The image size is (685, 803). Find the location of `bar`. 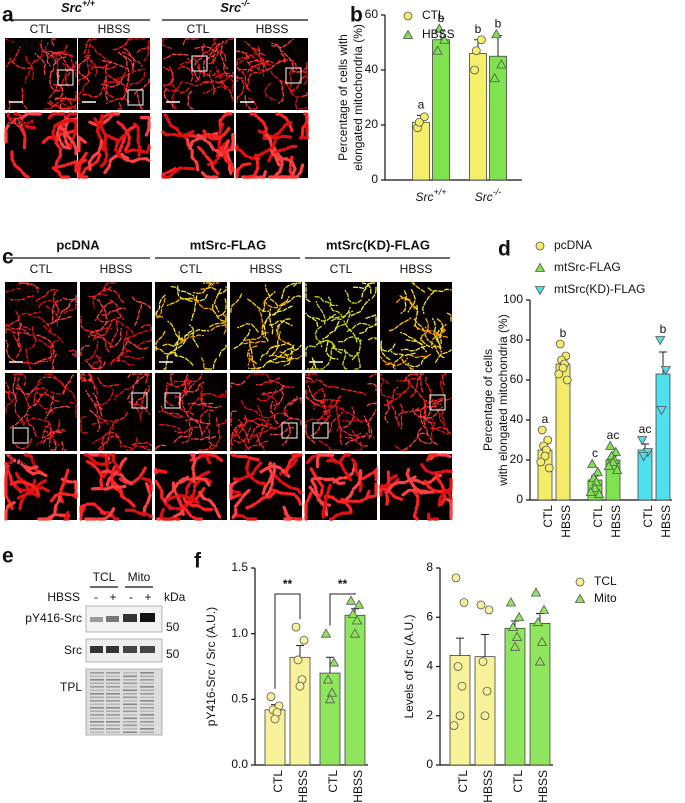

bar is located at coordinates (460, 710).